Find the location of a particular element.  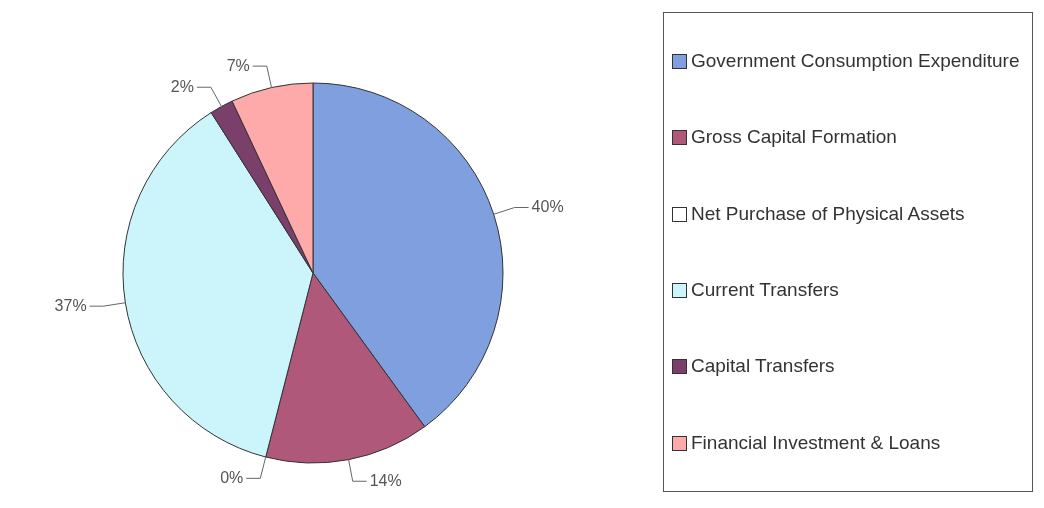

data-label: 37% is located at coordinates (70, 306).